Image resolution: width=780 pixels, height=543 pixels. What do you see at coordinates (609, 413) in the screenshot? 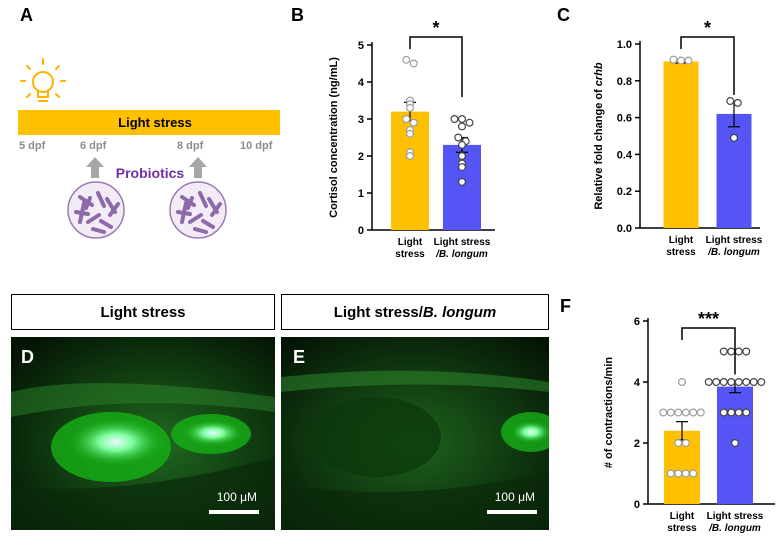
I see `y-axis-label: # of contractions/min` at bounding box center [609, 413].